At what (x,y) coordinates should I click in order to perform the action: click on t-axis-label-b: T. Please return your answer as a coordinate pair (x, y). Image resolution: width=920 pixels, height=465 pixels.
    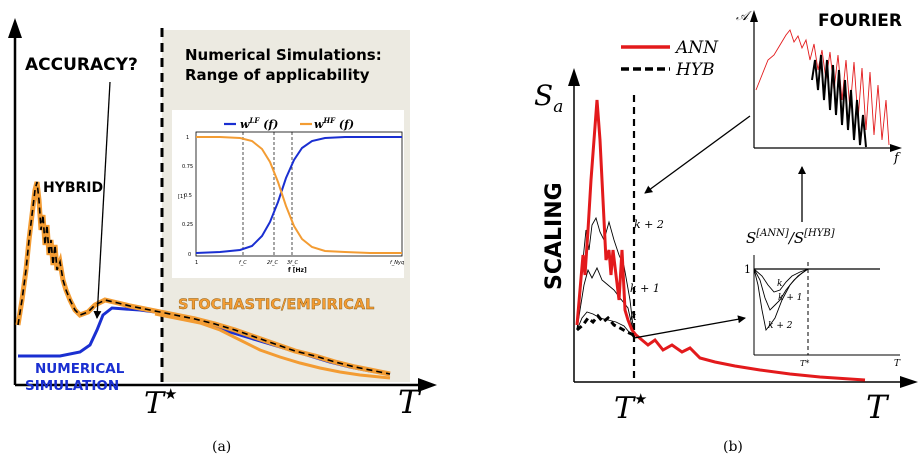
    Looking at the image, I should click on (878, 407).